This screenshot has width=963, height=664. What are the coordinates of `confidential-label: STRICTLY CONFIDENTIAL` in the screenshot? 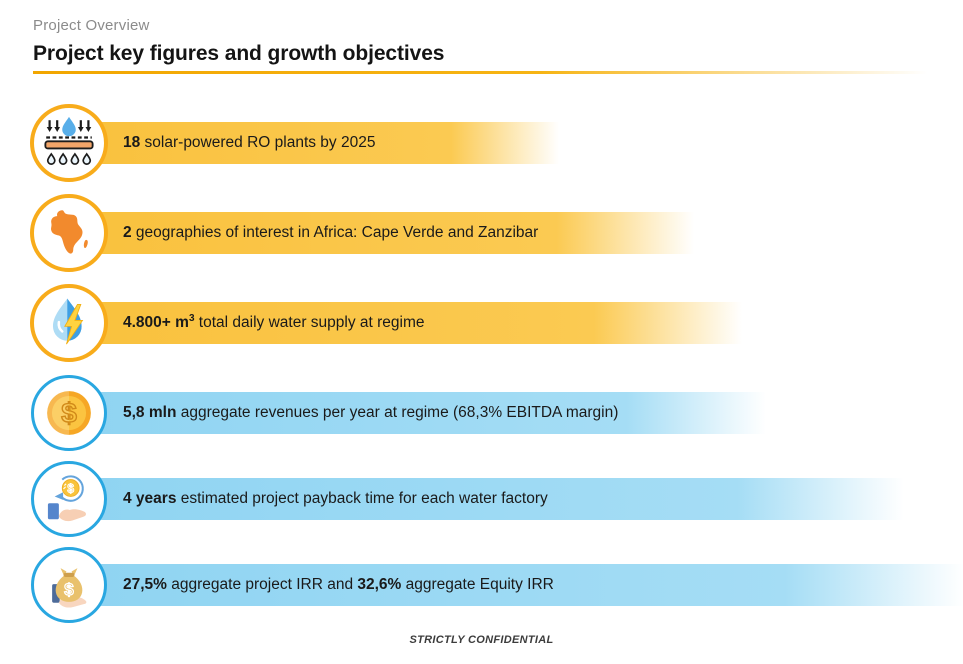 It's located at (481, 640).